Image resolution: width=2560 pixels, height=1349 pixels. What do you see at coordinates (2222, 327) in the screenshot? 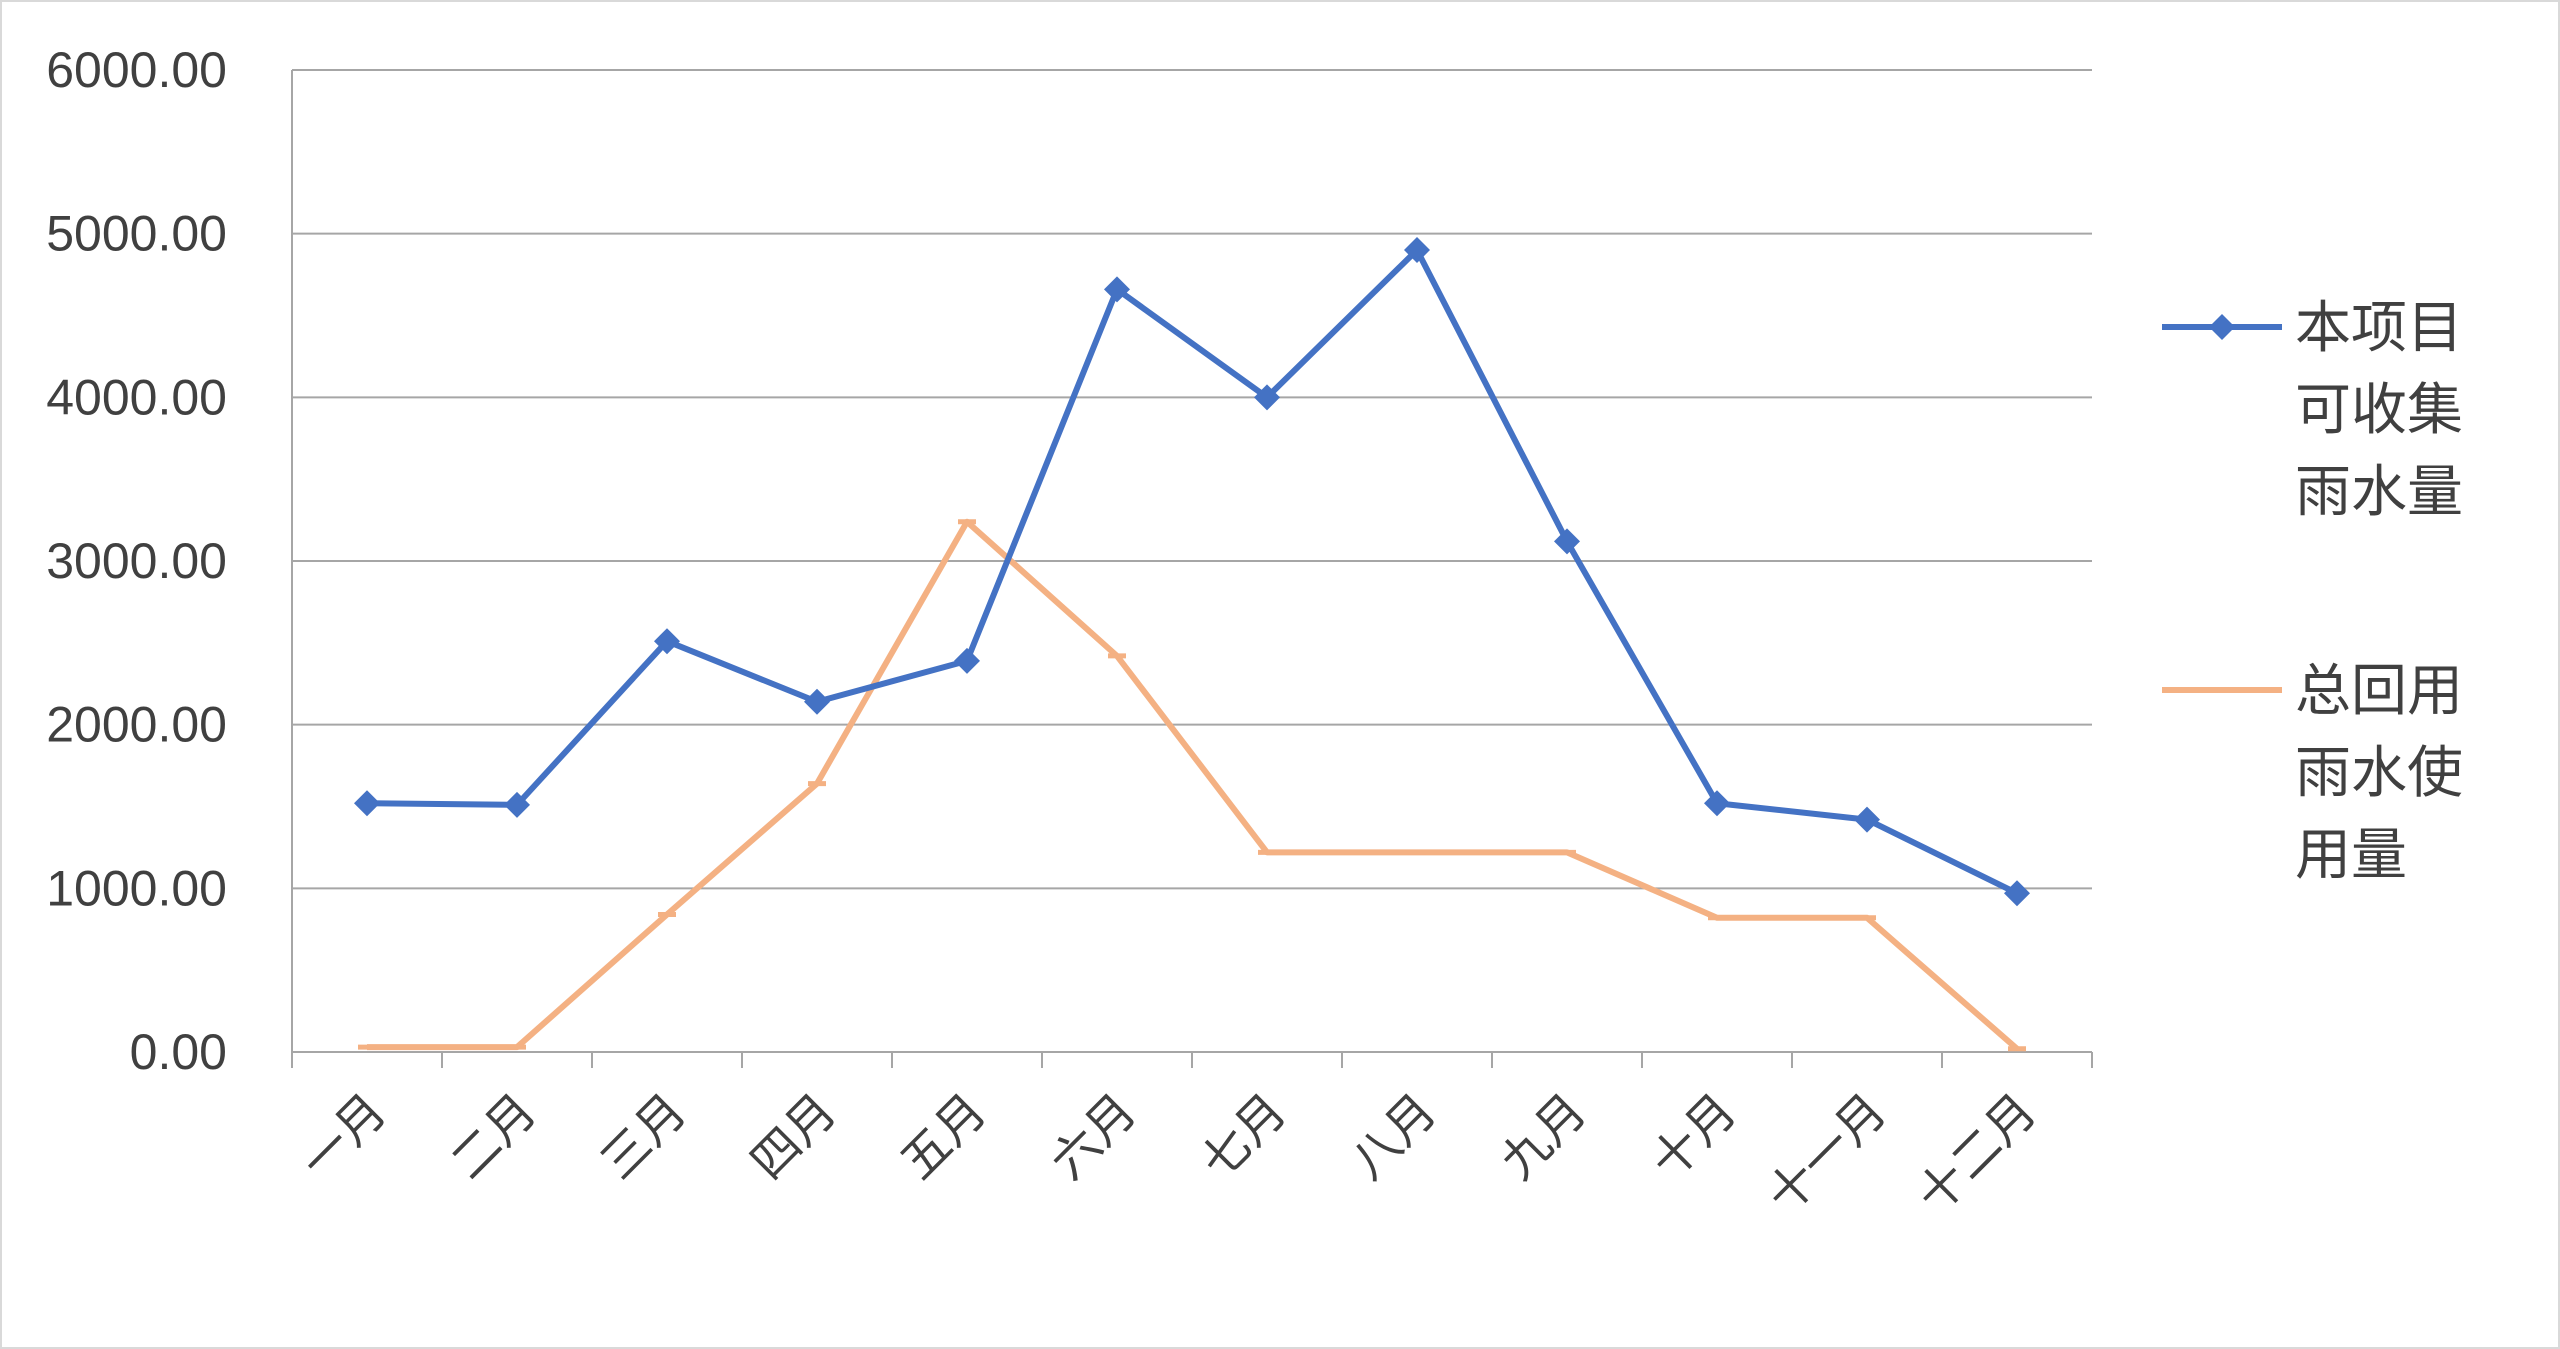
I see `legend-swatch-marker` at bounding box center [2222, 327].